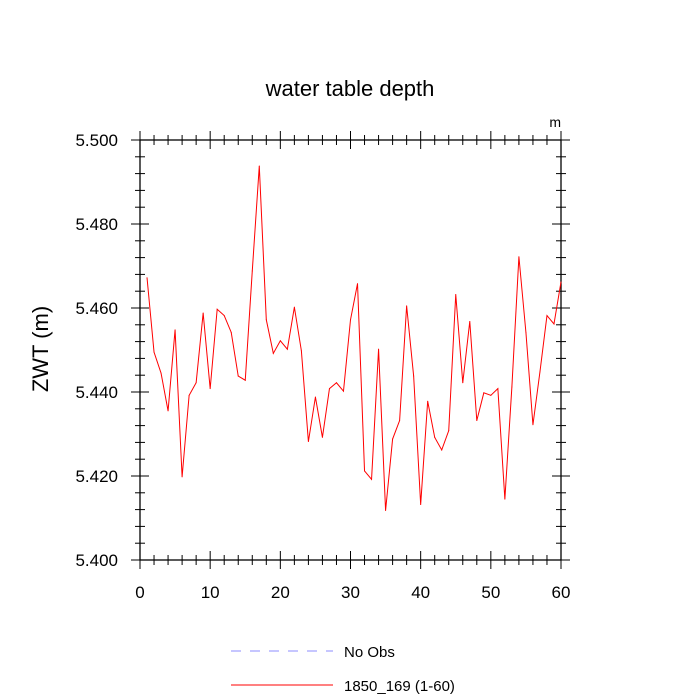 This screenshot has width=700, height=700. What do you see at coordinates (350, 88) in the screenshot?
I see `chart-title: water table depth` at bounding box center [350, 88].